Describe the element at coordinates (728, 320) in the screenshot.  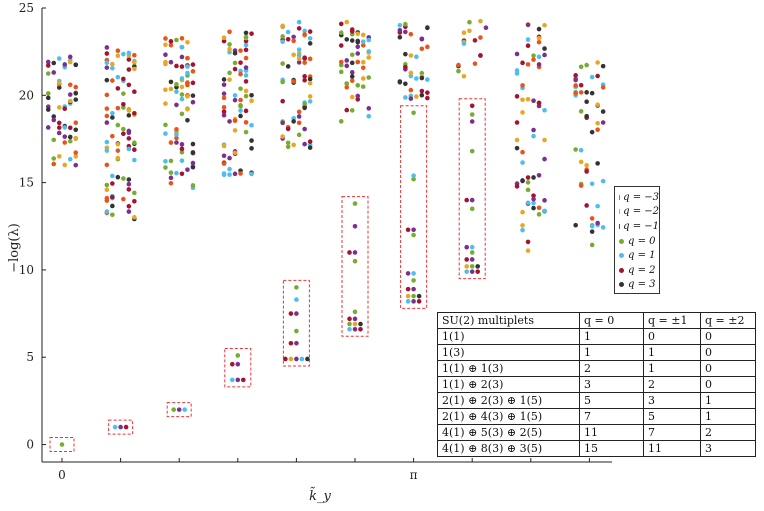
I see `table-header-cell: q = ±2` at that location.